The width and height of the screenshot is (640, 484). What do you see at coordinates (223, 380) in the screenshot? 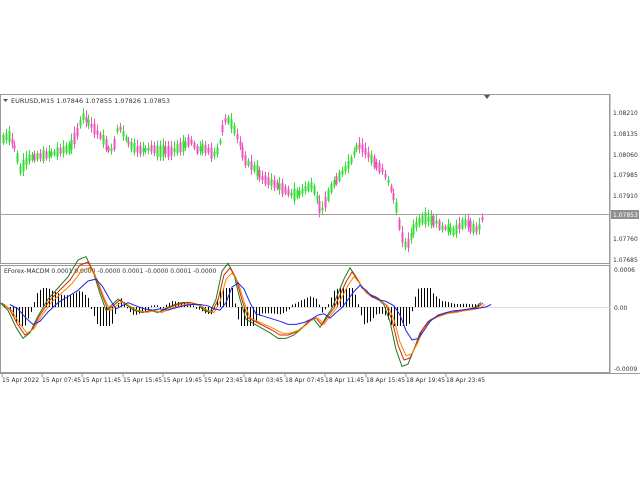
I see `time-axis-label: 15 Apr 23:45` at bounding box center [223, 380].